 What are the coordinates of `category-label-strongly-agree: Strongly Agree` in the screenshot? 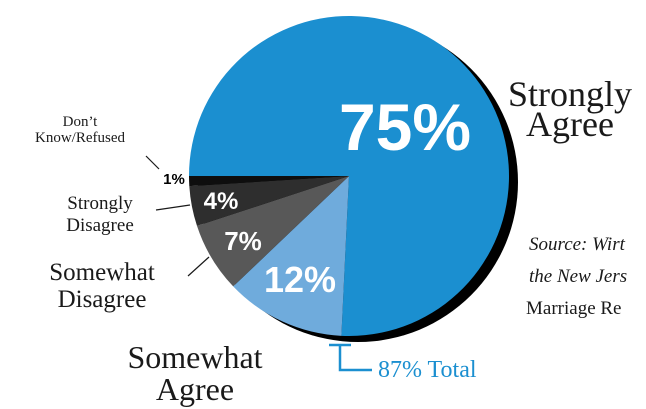 It's located at (570, 109).